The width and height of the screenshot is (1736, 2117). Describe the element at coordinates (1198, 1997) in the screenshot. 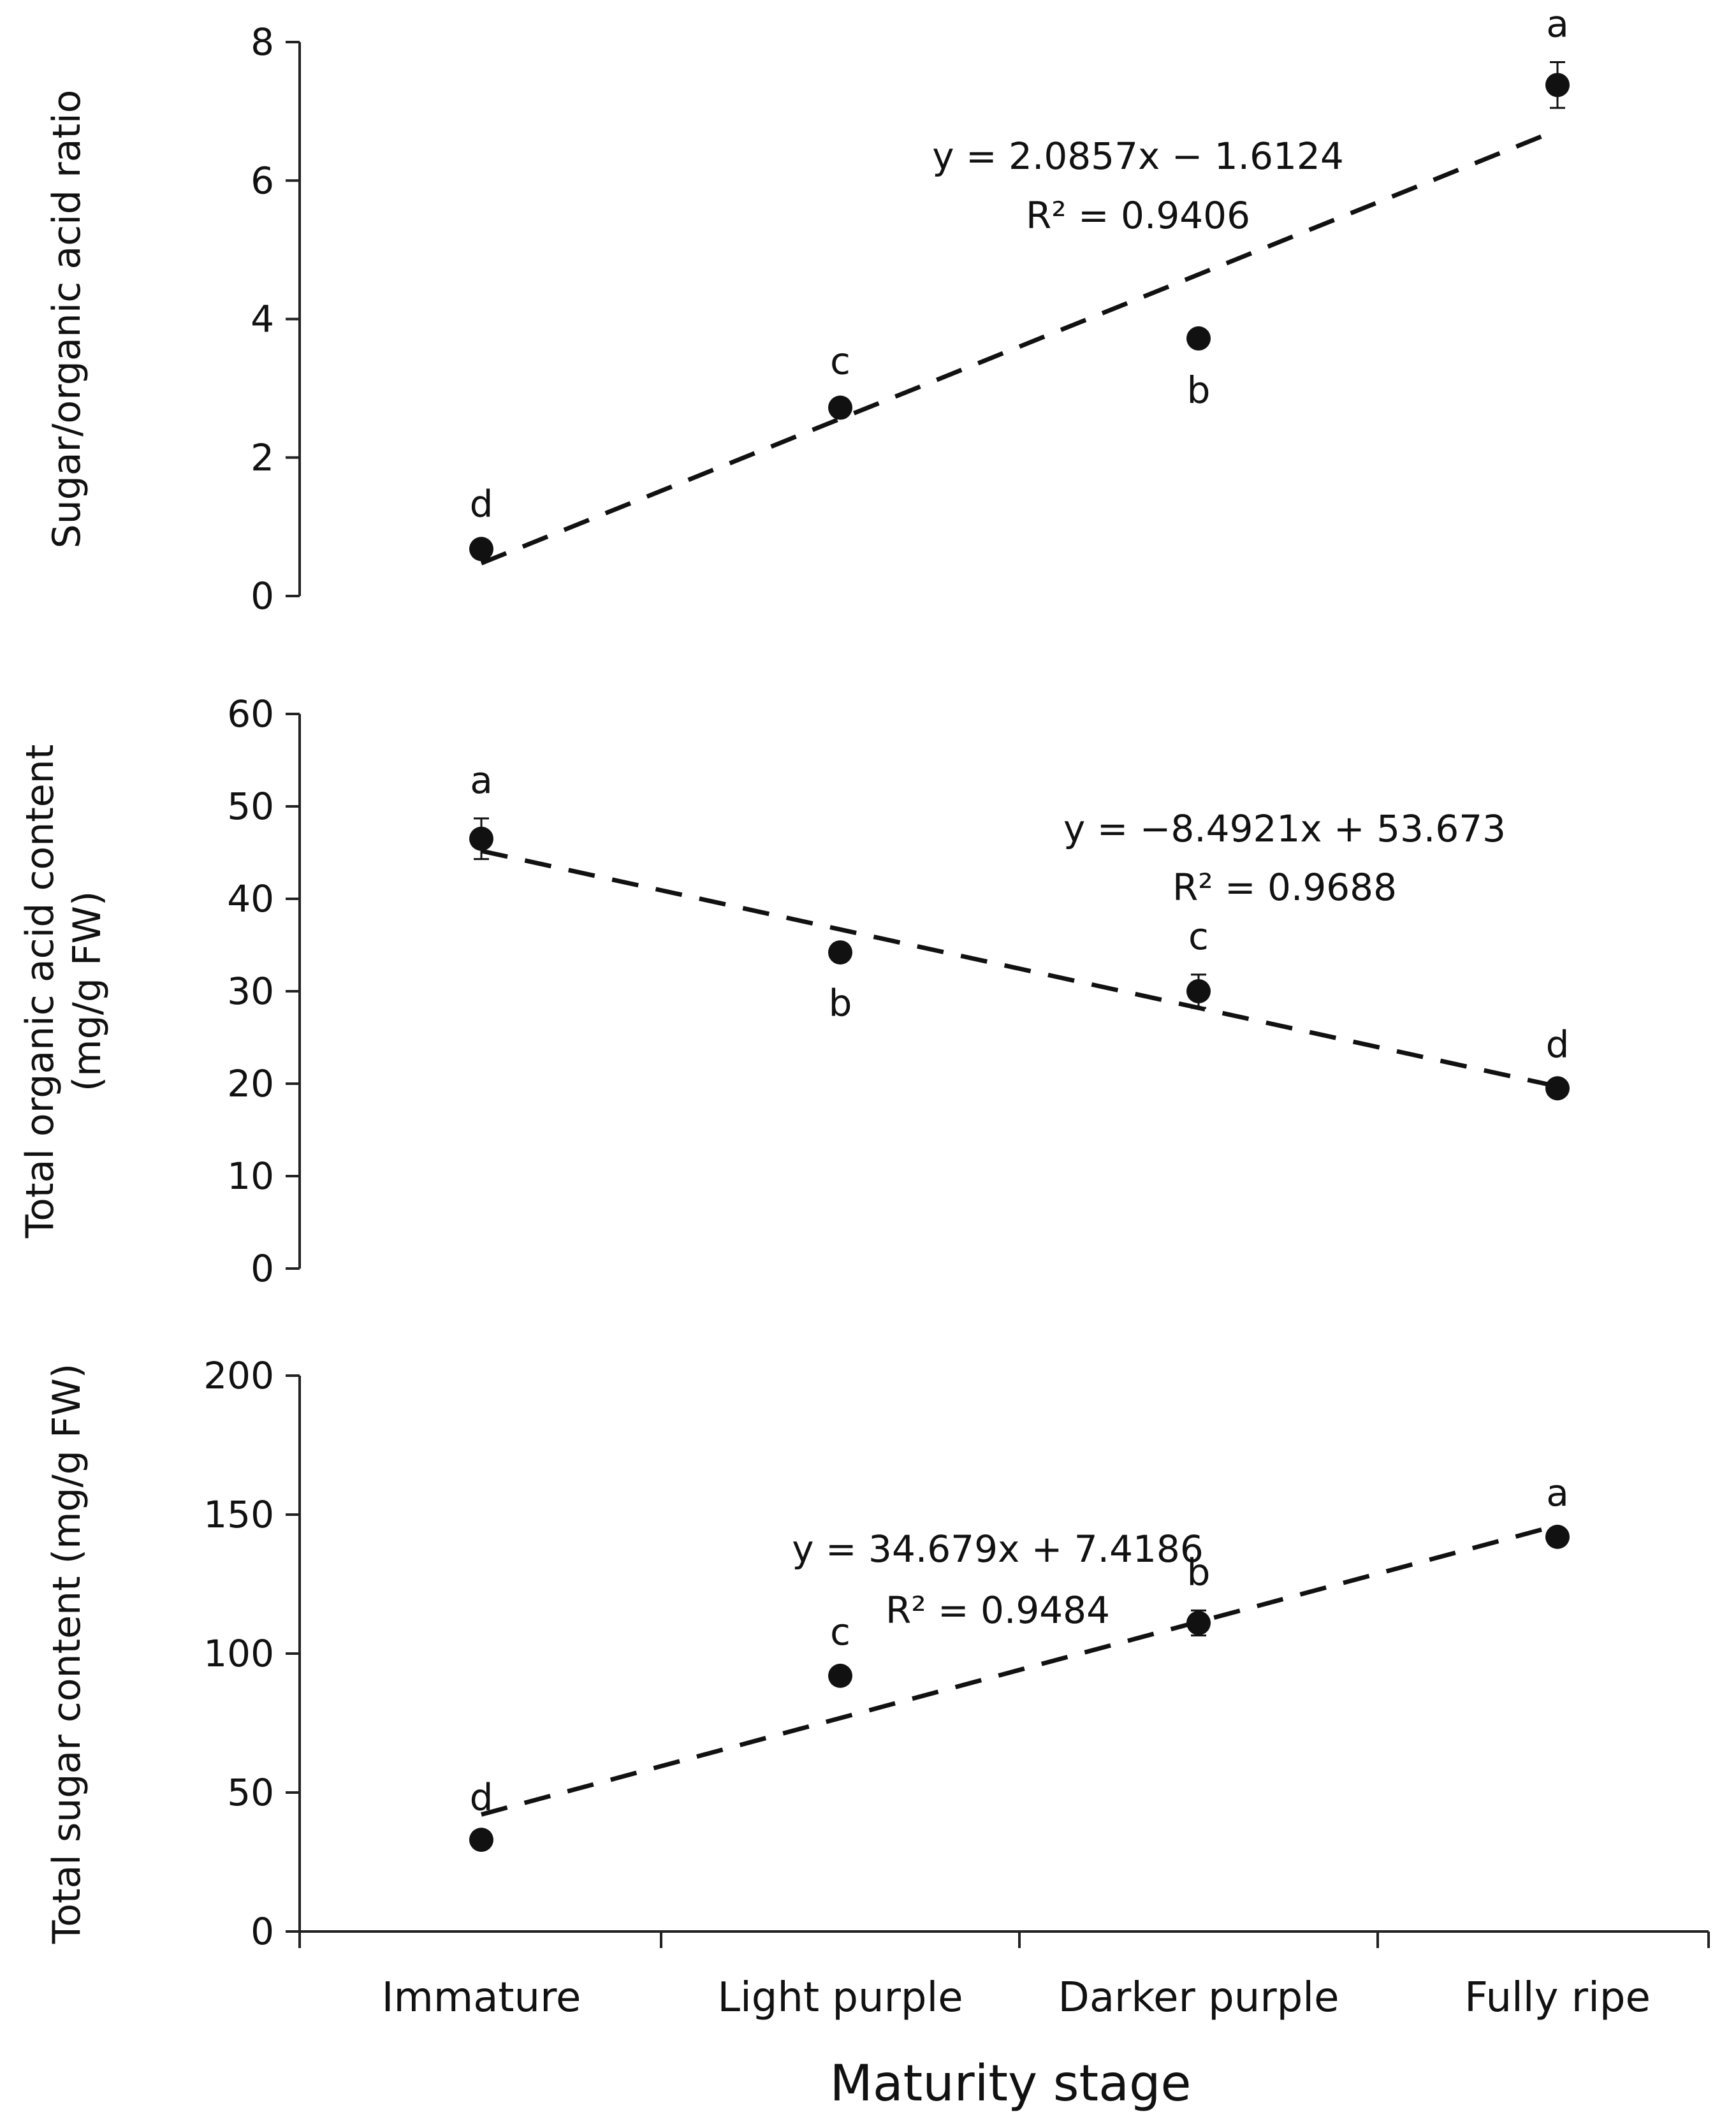

I see `x-tick-label: Darker purple` at that location.